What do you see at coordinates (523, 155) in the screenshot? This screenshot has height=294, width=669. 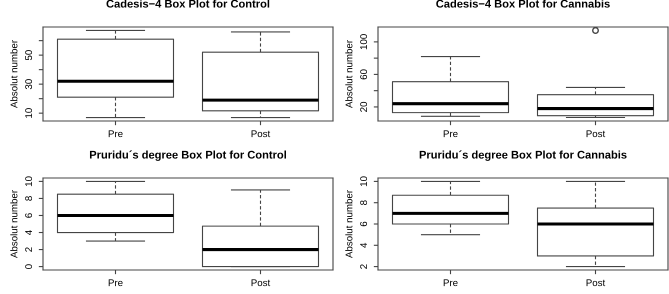 I see `chart-title: Pruridu´s degree Box Plot for Cannabis` at bounding box center [523, 155].